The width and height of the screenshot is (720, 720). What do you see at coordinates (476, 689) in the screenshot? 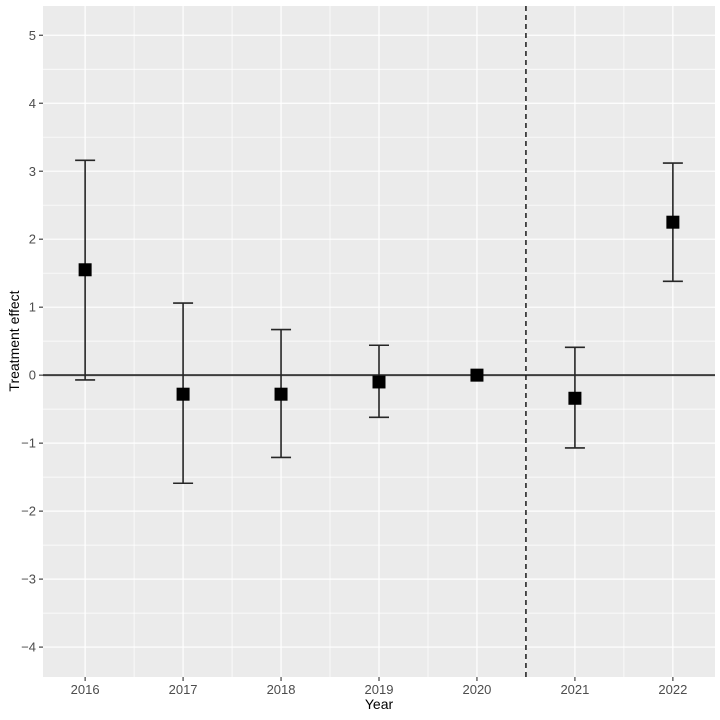
I see `x-tick-label: 2020` at bounding box center [476, 689].